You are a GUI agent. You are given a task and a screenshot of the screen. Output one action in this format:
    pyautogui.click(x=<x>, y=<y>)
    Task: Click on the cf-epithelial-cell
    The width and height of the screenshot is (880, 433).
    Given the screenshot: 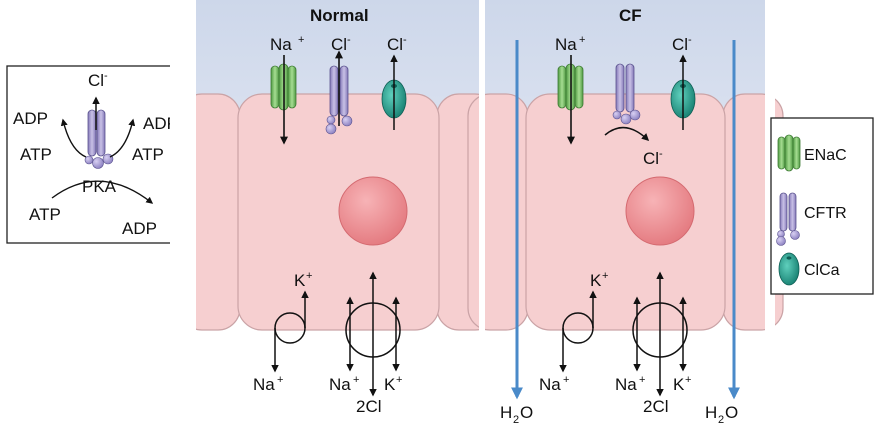 What is the action you would take?
    pyautogui.click(x=625, y=212)
    